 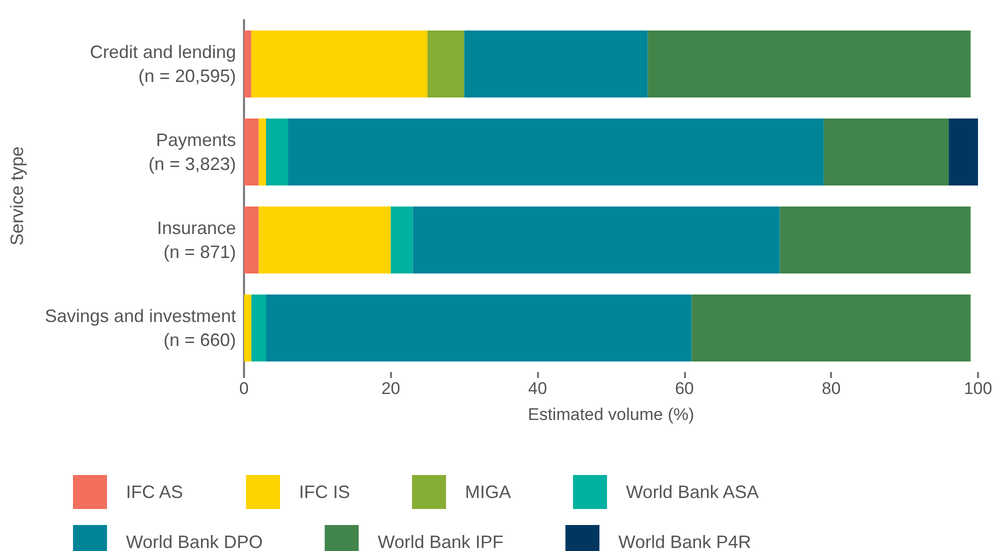 What do you see at coordinates (155, 492) in the screenshot?
I see `legend-label: IFC AS` at bounding box center [155, 492].